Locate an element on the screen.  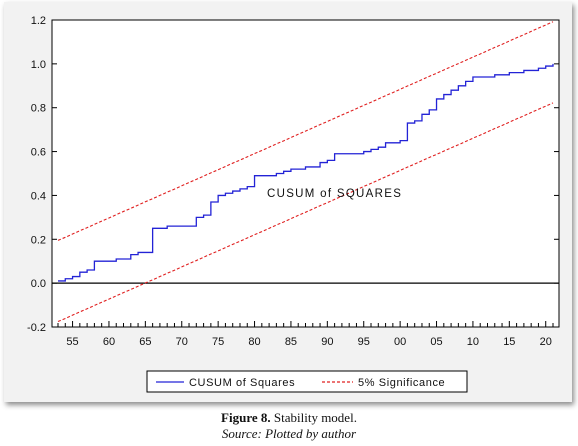
legend: CUSUM of Squares 5% Significance is located at coordinates (307, 381).